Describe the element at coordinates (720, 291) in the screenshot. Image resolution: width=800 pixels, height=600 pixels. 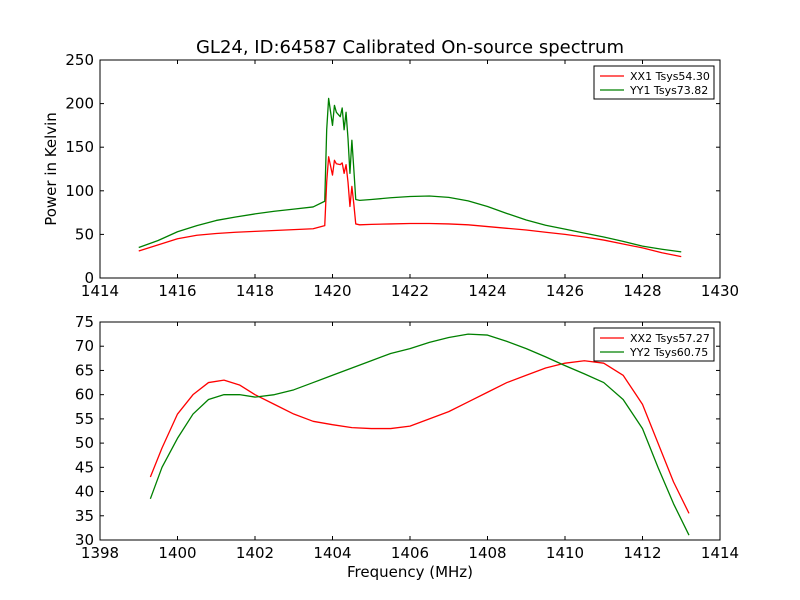
I see `x-tick-label: 1430` at that location.